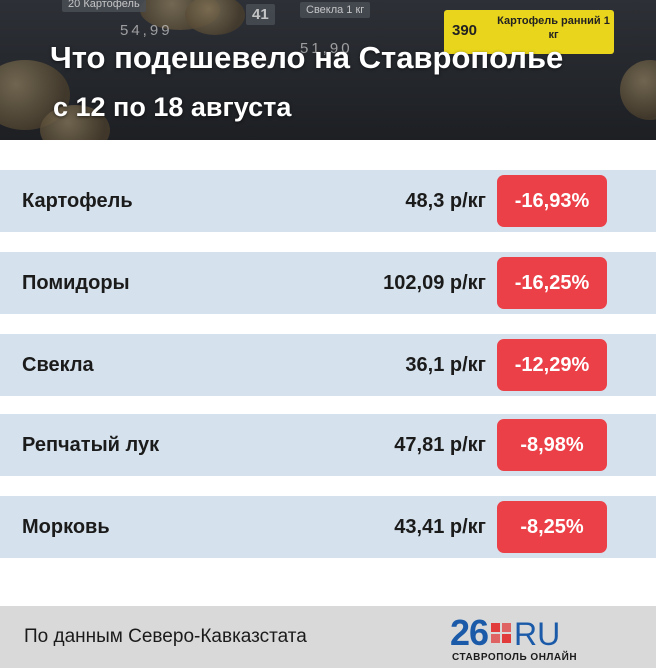 The image size is (656, 668). What do you see at coordinates (307, 57) in the screenshot?
I see `page-title: Что подешевело на Ставрополье` at bounding box center [307, 57].